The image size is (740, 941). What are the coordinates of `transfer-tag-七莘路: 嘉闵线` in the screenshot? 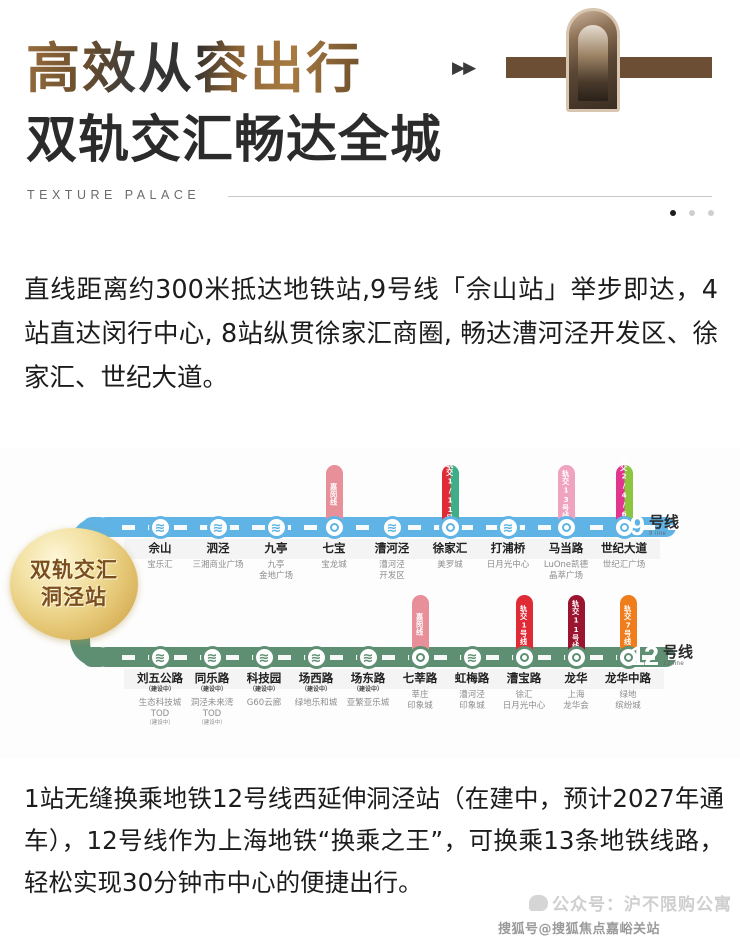 It's located at (420, 625).